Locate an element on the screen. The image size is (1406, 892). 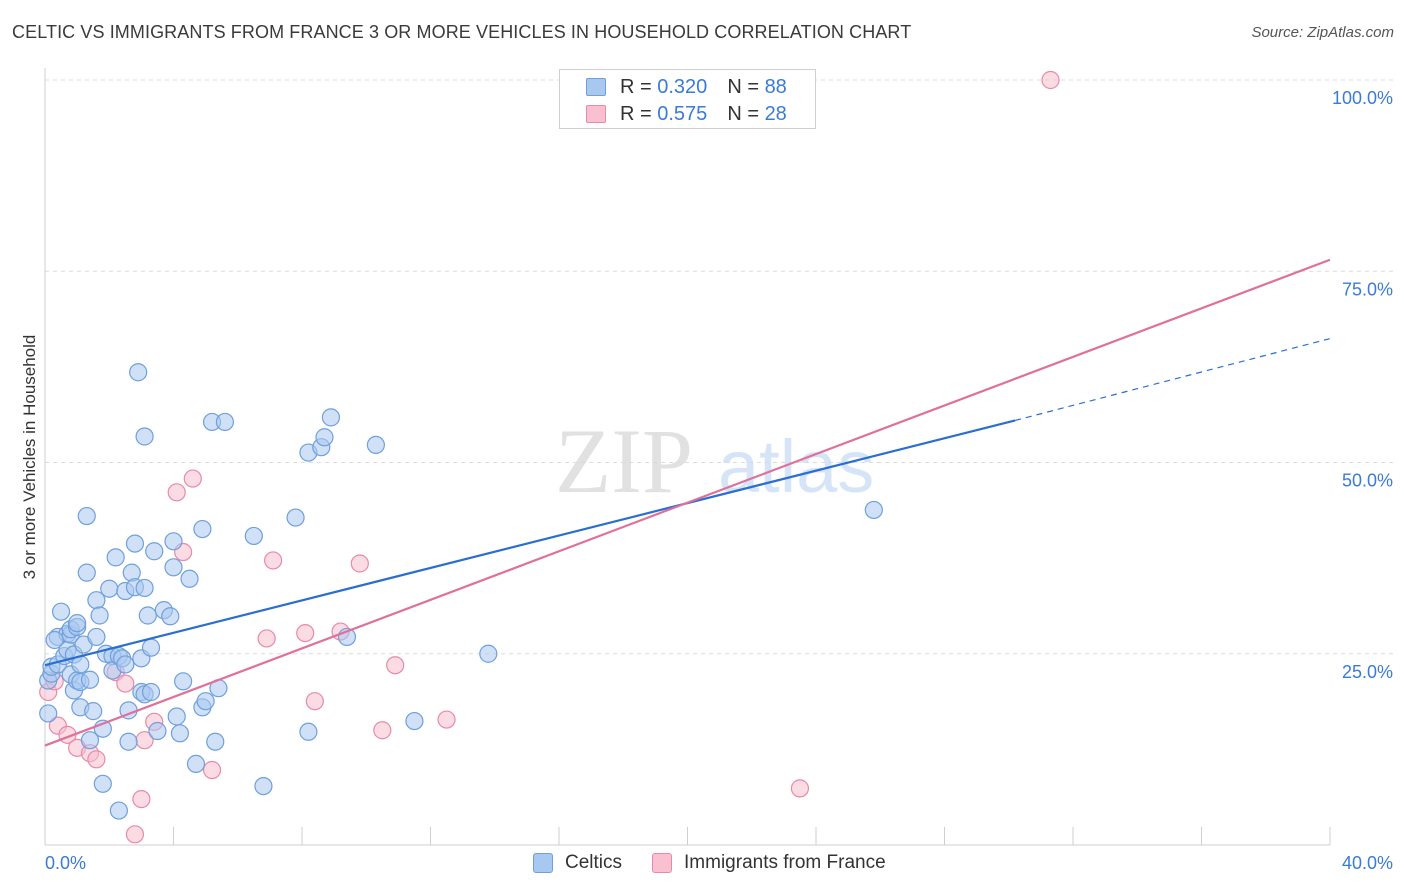
y-tick-label: 25.0% is located at coordinates (1367, 672).